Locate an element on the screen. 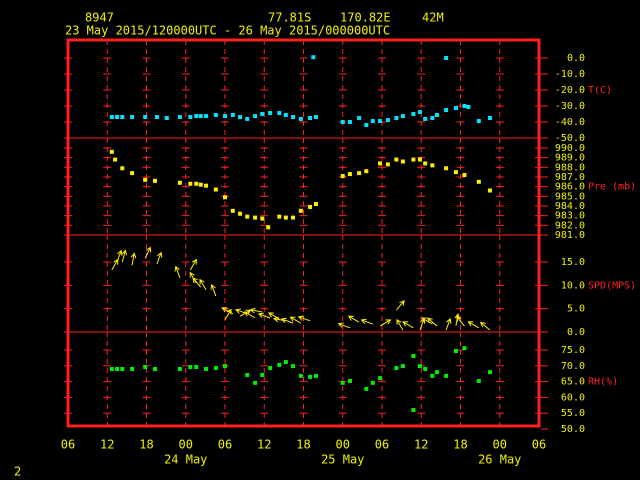 The width and height of the screenshot is (640, 480). y-tick-label: 990.0 is located at coordinates (570, 148).